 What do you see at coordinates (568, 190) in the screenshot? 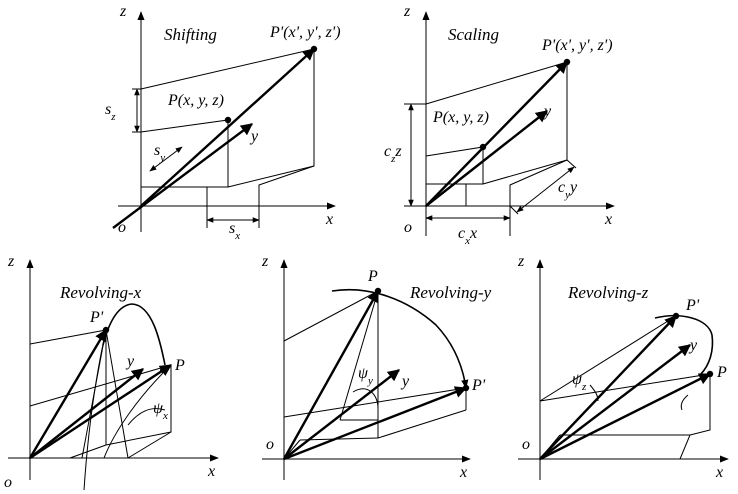
I see `cyy-label: cyy` at bounding box center [568, 190].